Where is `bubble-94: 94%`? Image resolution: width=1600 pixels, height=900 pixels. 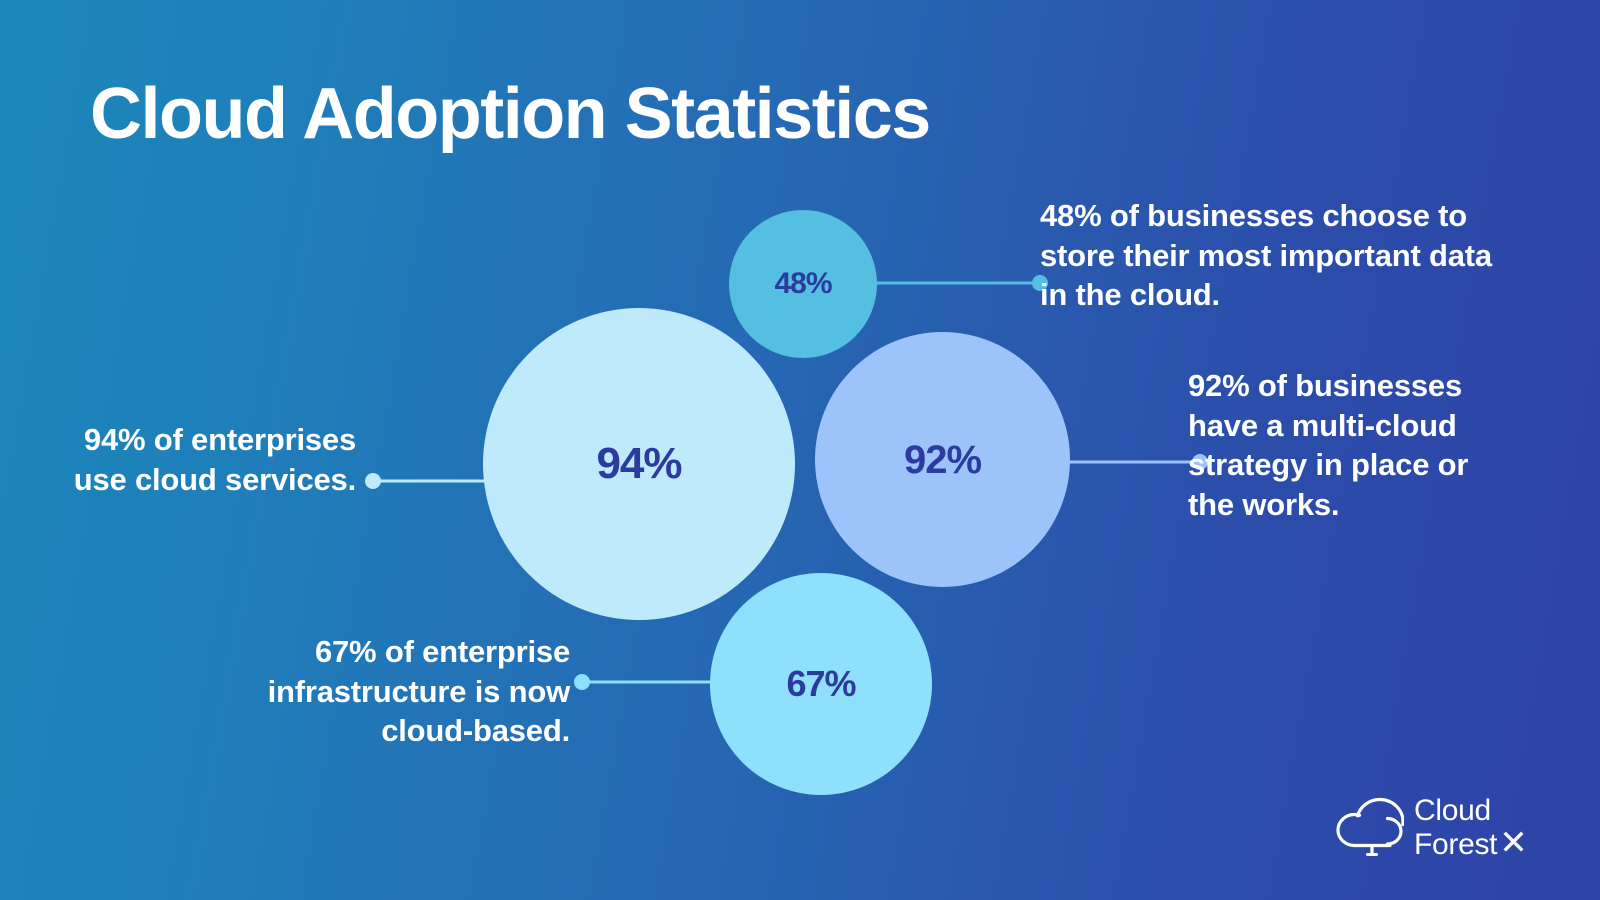
bubble-94: 94% is located at coordinates (639, 464).